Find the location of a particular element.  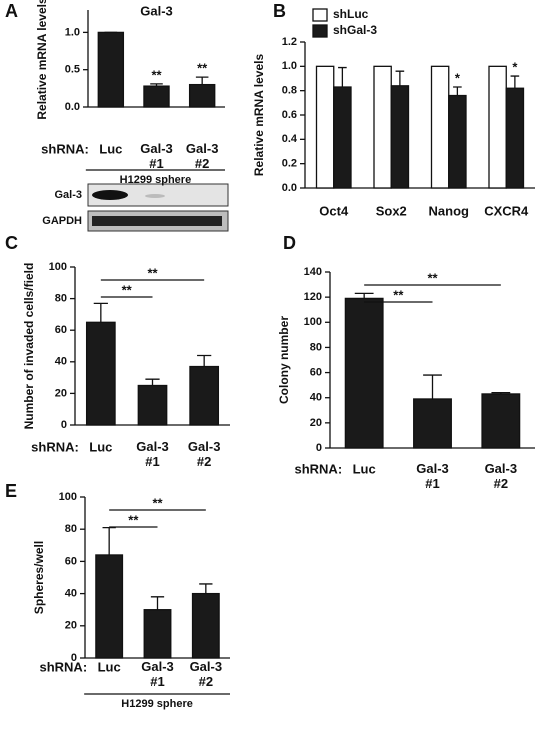

y-tick-label: 120 is located at coordinates (313, 297).